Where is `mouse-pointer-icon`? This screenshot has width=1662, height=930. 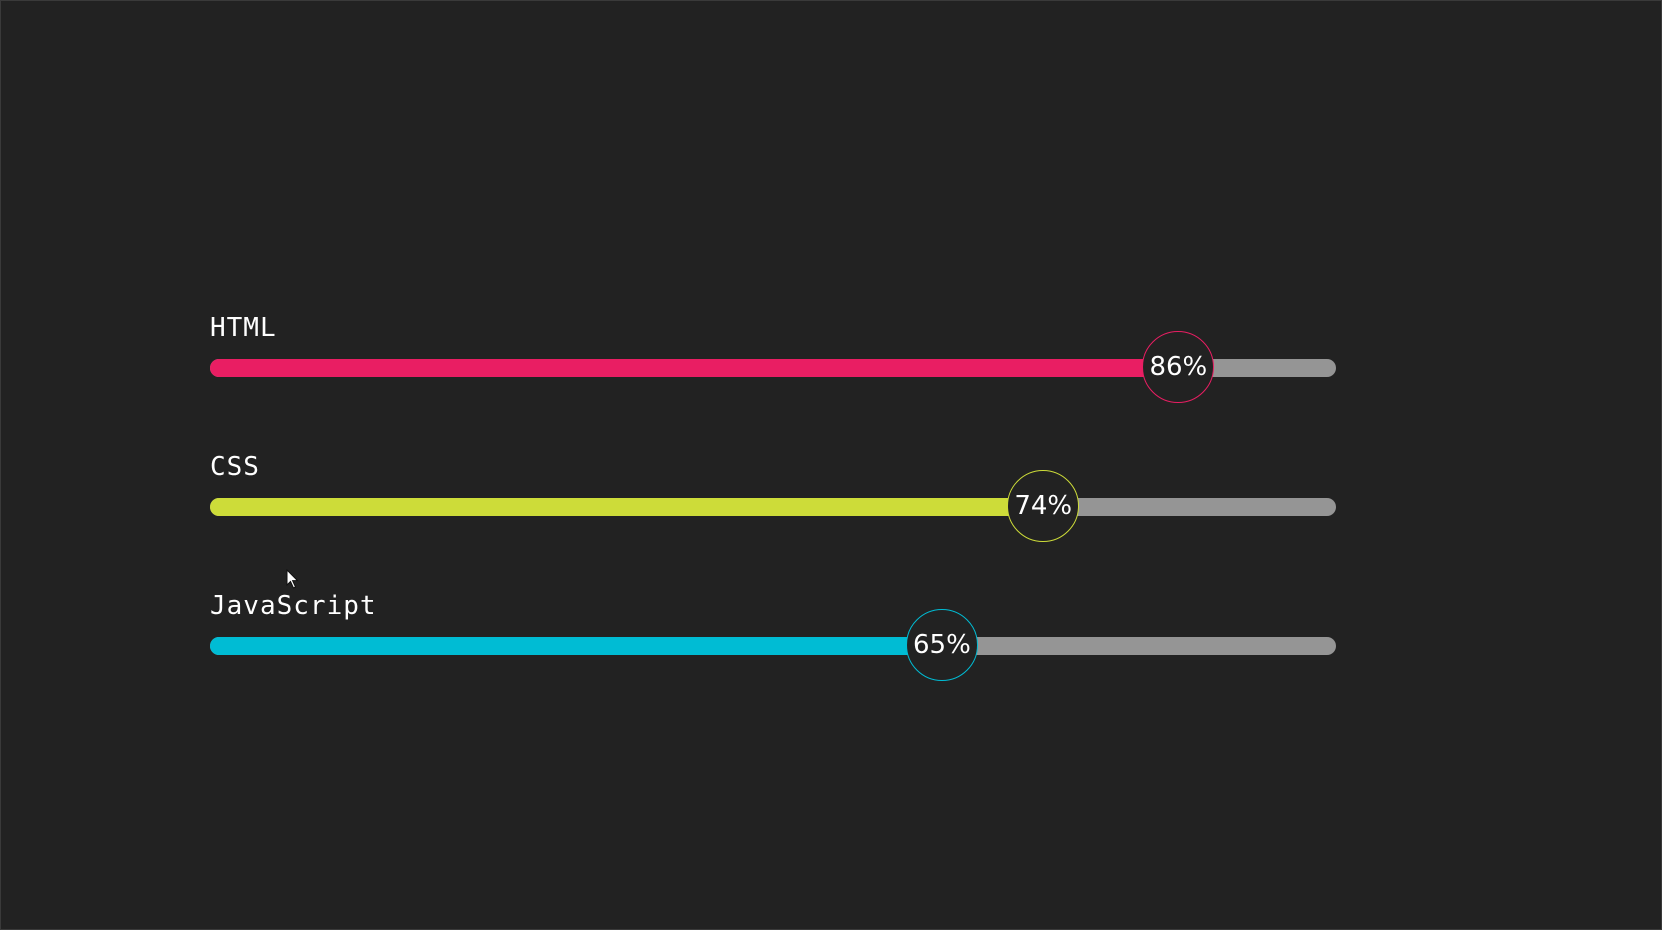 mouse-pointer-icon is located at coordinates (292, 579).